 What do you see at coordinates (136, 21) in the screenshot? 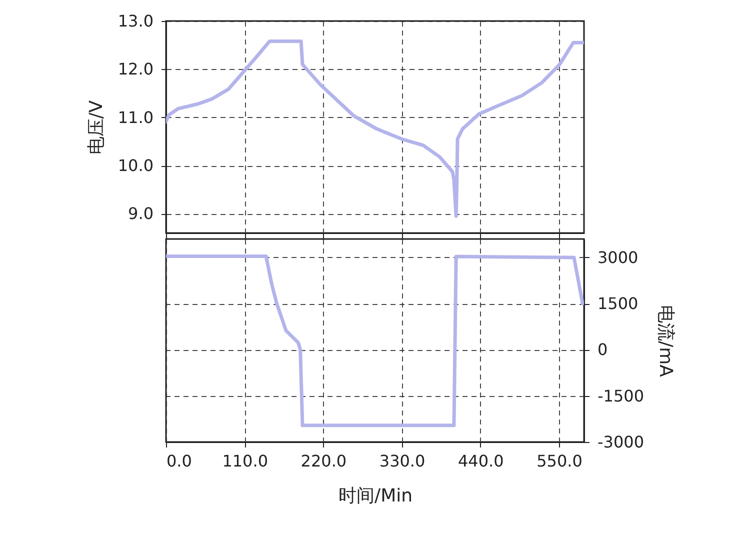
I see `y-tick-label: 13.0` at bounding box center [136, 21].